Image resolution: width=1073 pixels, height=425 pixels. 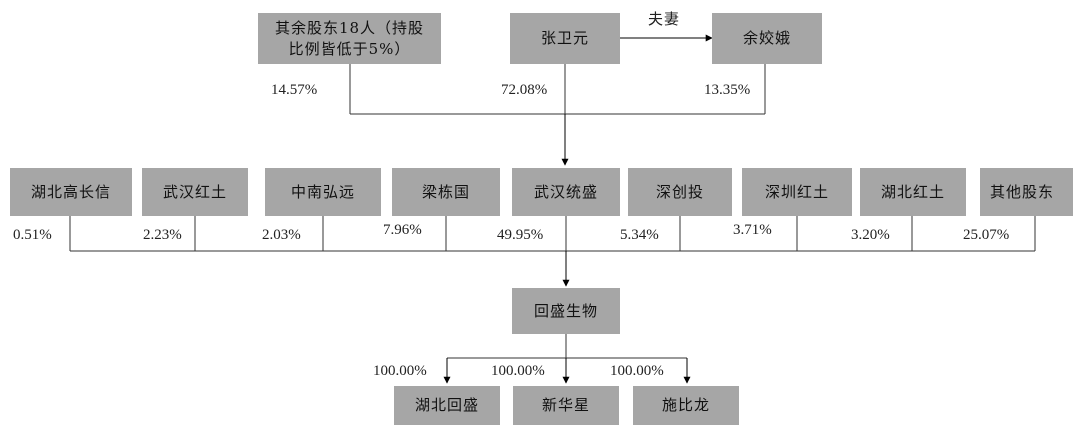 I want to click on target-company-name: 回盛生物, so click(x=565, y=310).